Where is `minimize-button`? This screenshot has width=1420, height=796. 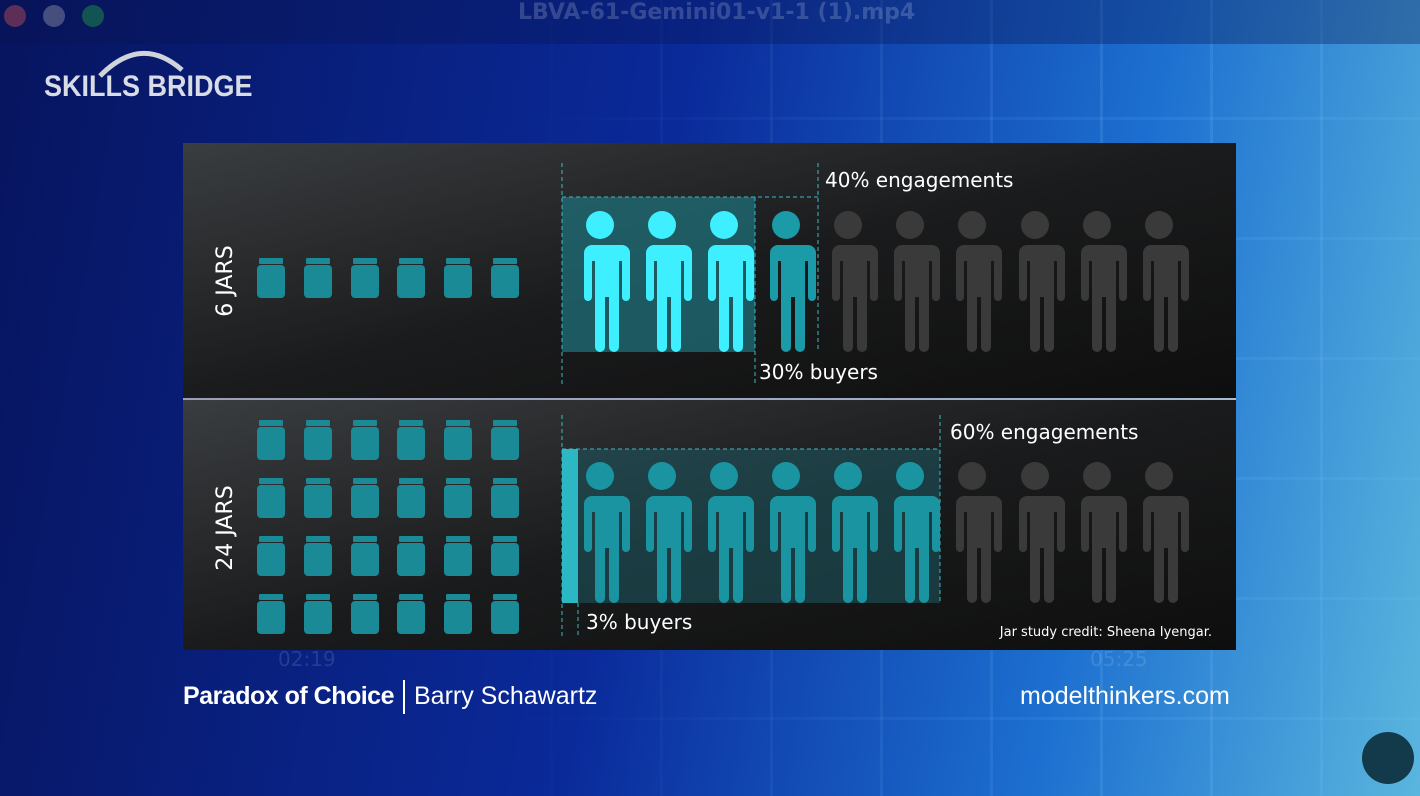 minimize-button is located at coordinates (54, 16).